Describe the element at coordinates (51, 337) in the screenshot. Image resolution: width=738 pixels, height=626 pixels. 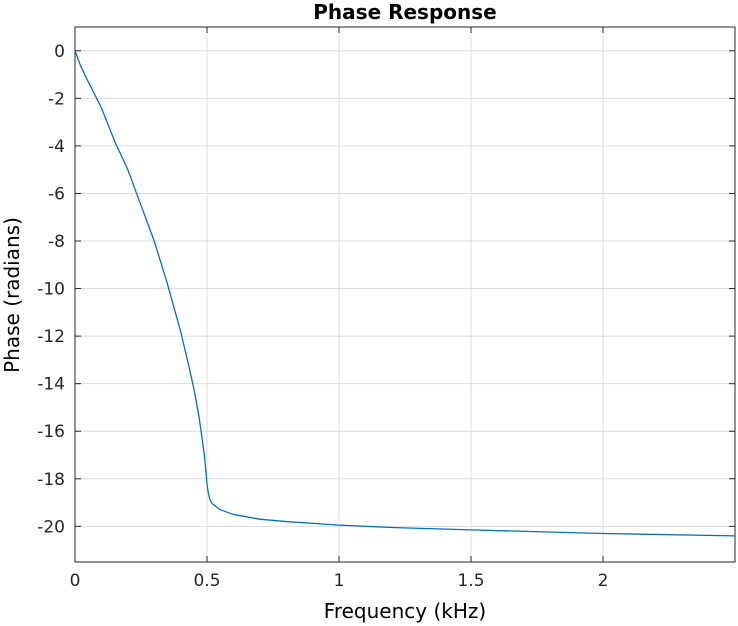
I see `y-tick-label: -12` at that location.